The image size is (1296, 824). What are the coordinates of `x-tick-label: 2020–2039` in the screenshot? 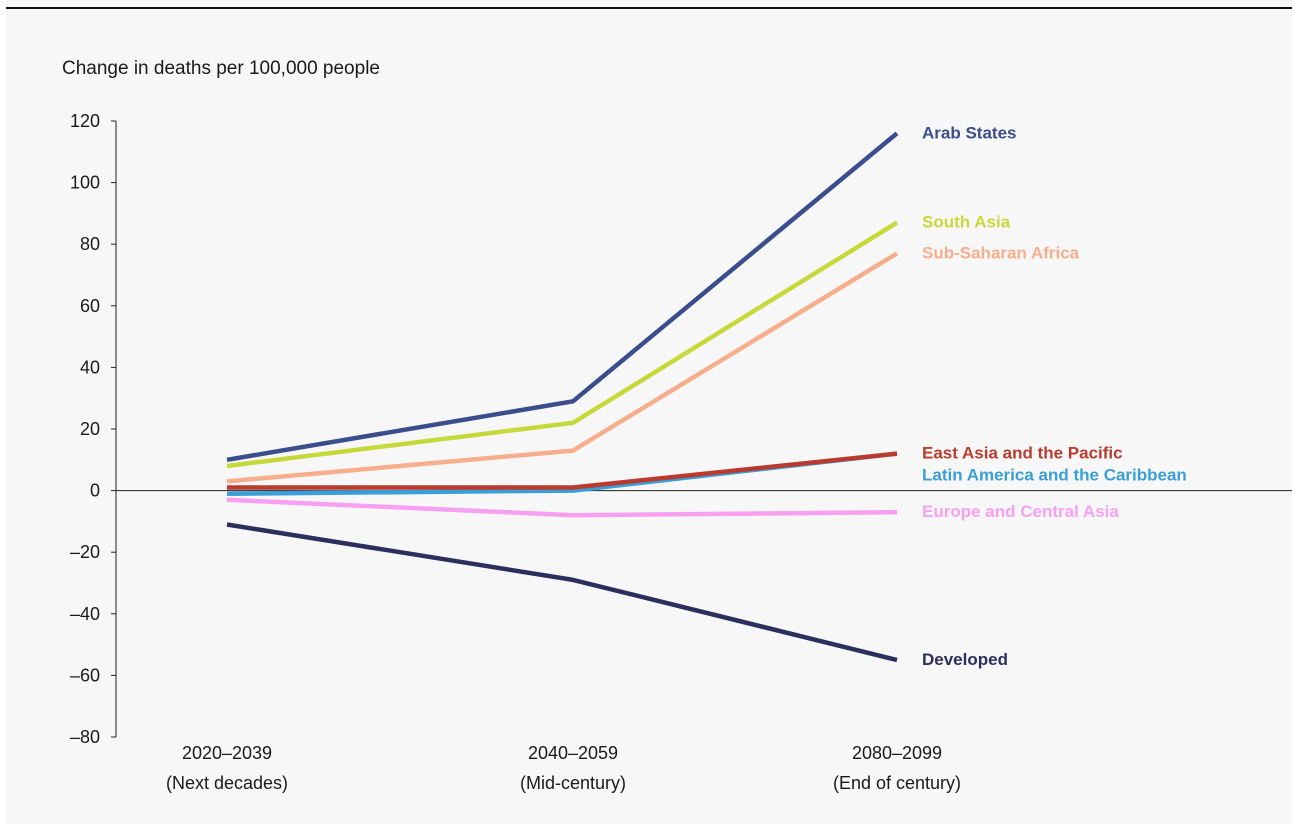 It's located at (227, 753).